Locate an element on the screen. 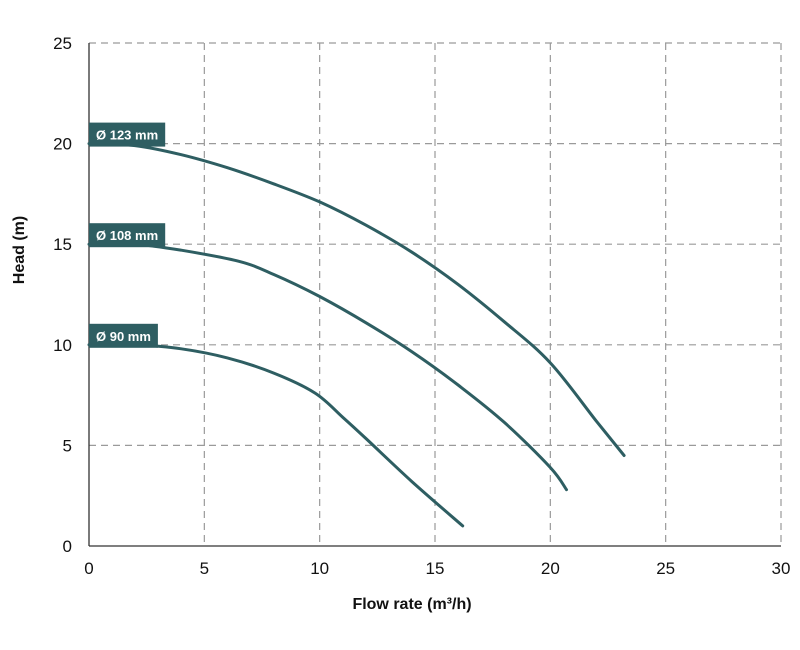 This screenshot has height=650, width=800. y-tick-label: 5 is located at coordinates (67, 445).